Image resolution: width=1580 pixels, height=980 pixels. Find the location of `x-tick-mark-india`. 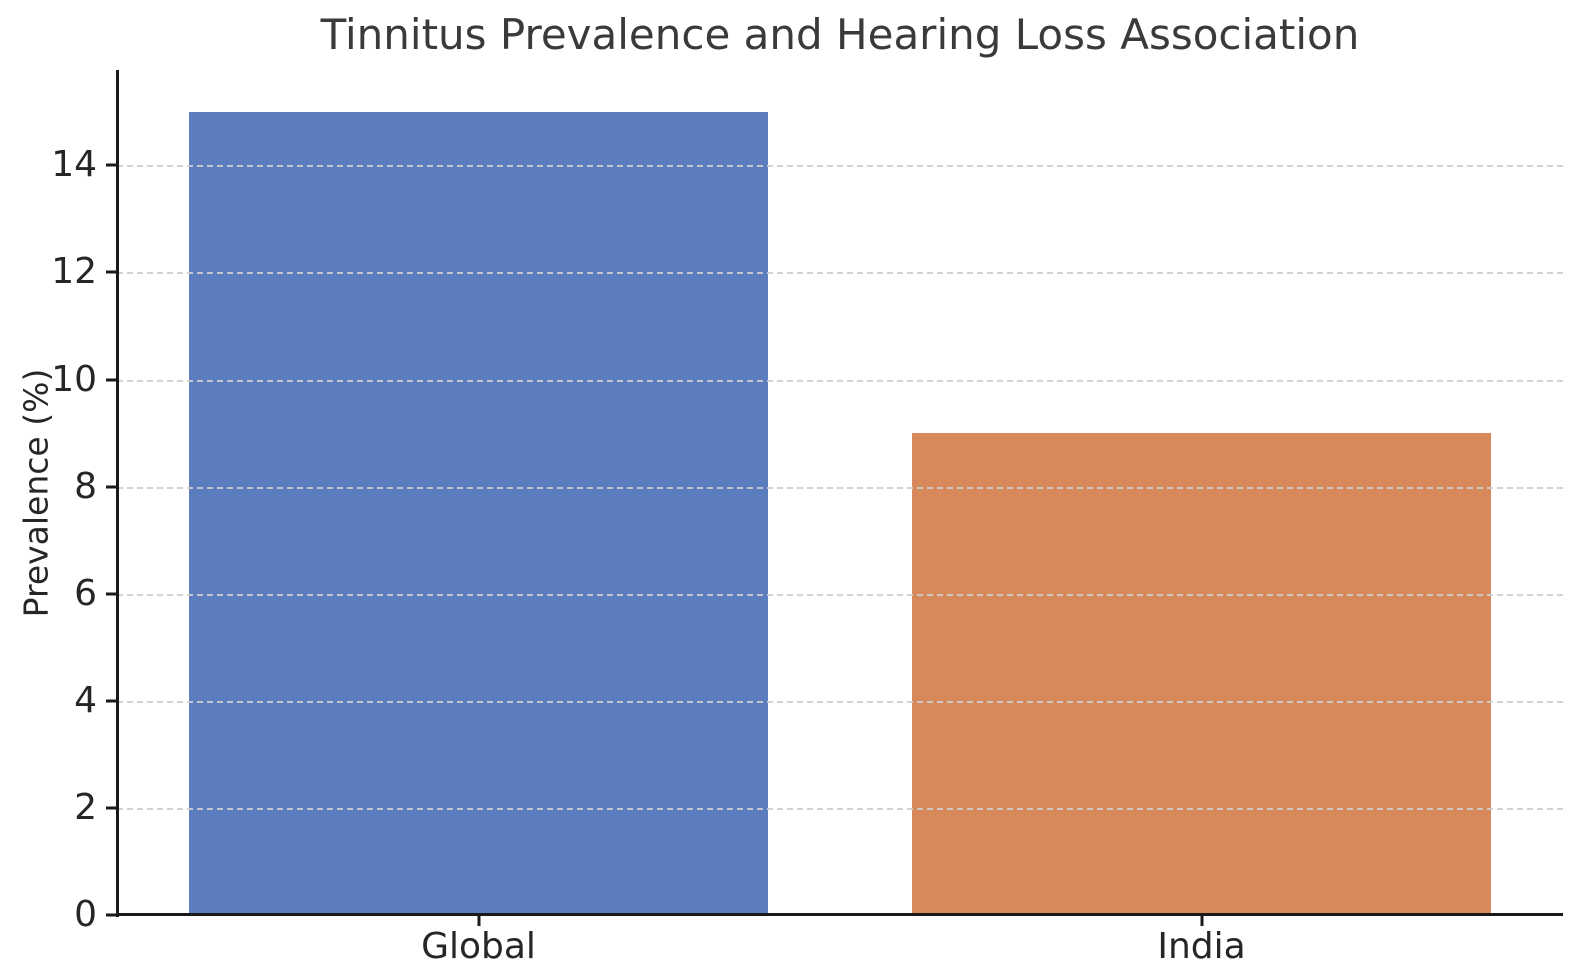

x-tick-mark-india is located at coordinates (1201, 920).